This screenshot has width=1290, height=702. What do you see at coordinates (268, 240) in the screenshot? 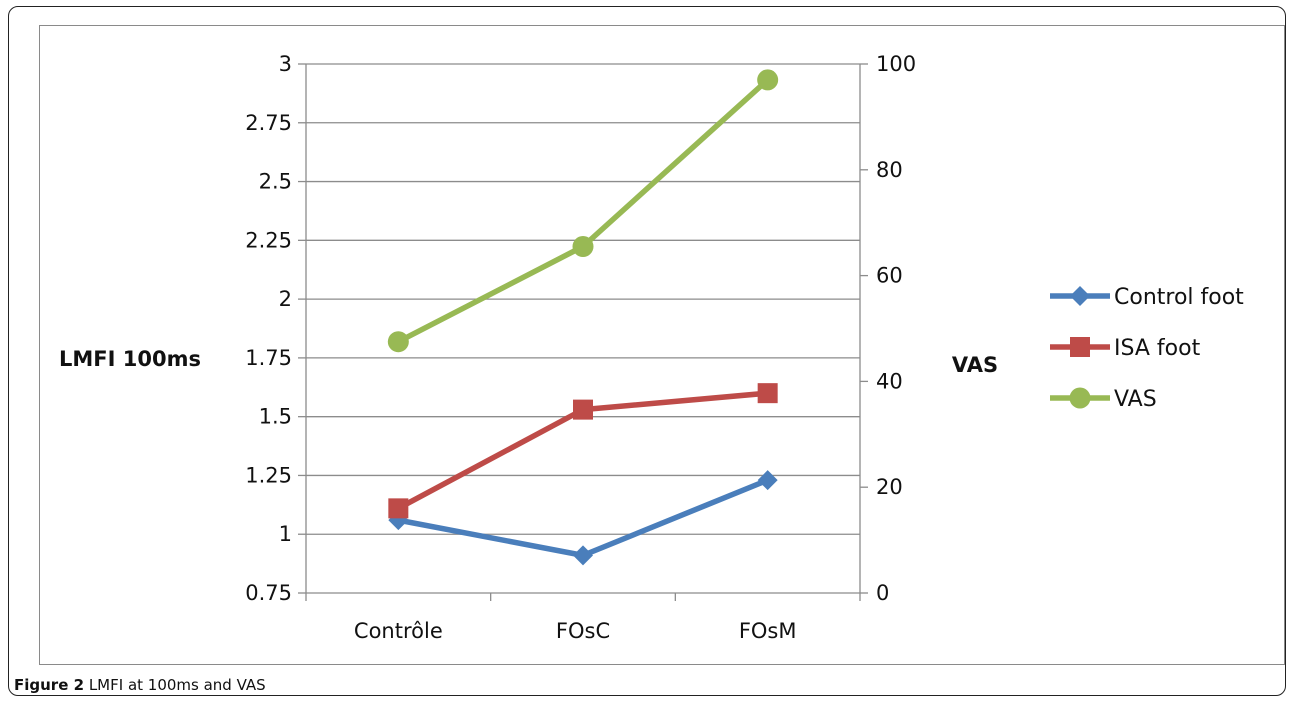
I see `y-left-tick-label: 2.25` at bounding box center [268, 240].